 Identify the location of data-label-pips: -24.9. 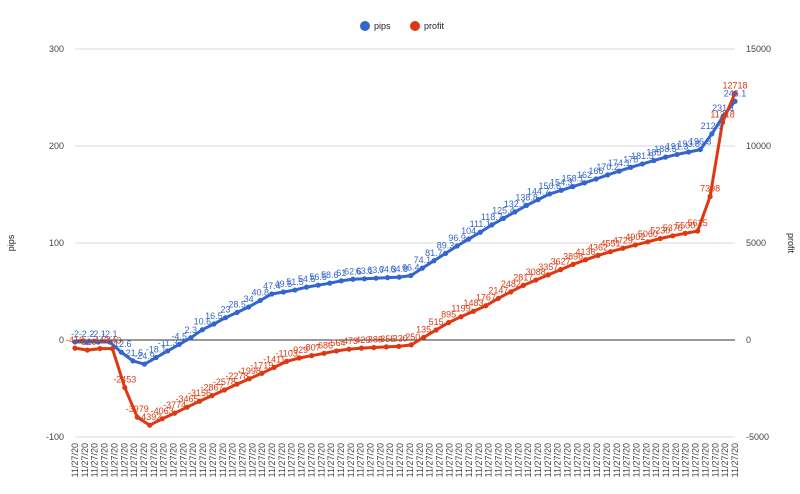
(144, 356).